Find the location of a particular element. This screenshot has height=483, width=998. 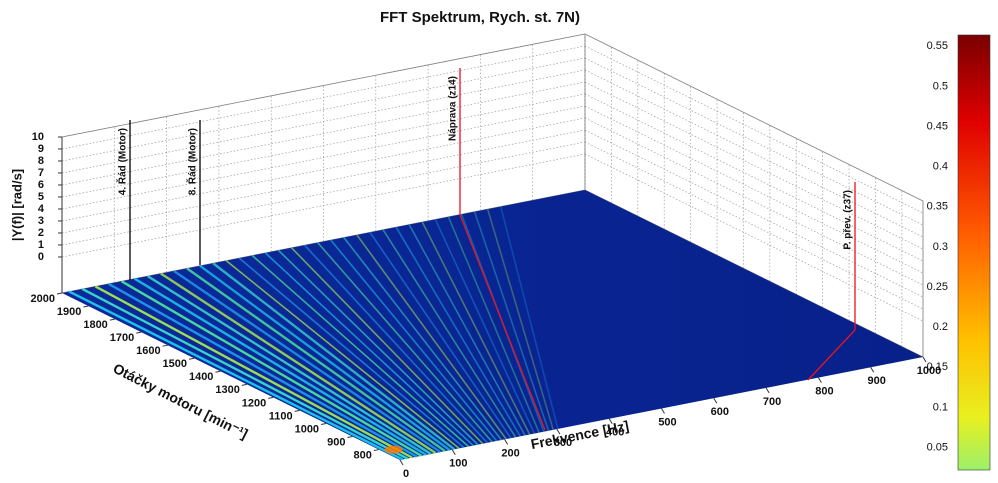

y-tick-label: 1500 is located at coordinates (175, 364).